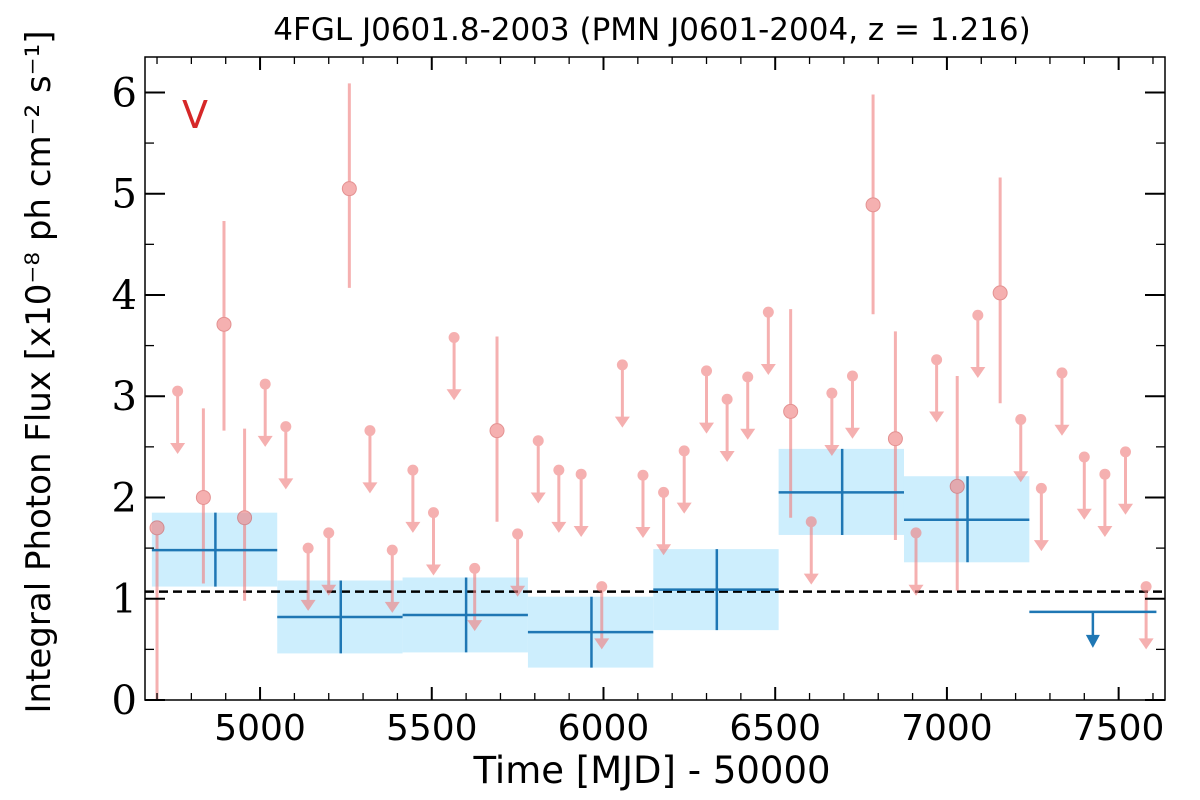  Describe the element at coordinates (1119, 728) in the screenshot. I see `x-tick-label: 7500` at that location.